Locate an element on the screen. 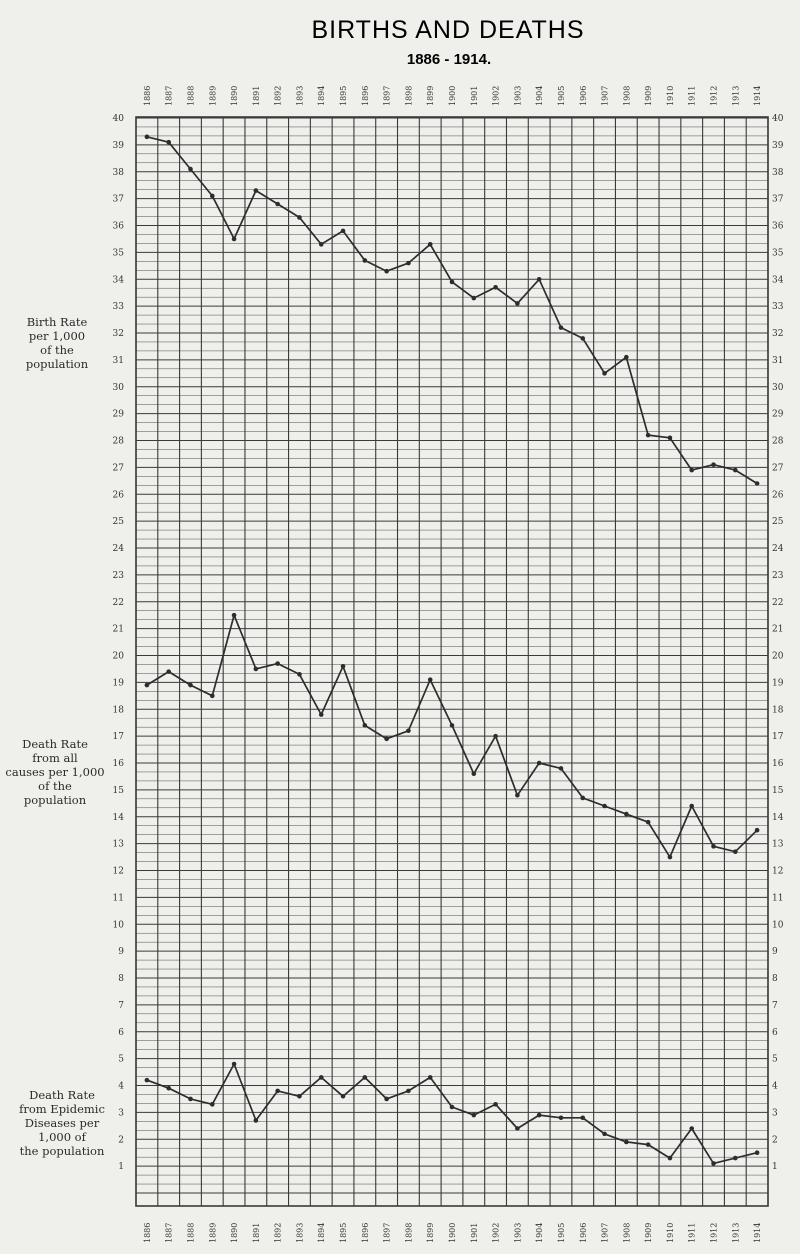 This screenshot has height=1254, width=800. y-tick-label-right: 3 is located at coordinates (775, 1113).